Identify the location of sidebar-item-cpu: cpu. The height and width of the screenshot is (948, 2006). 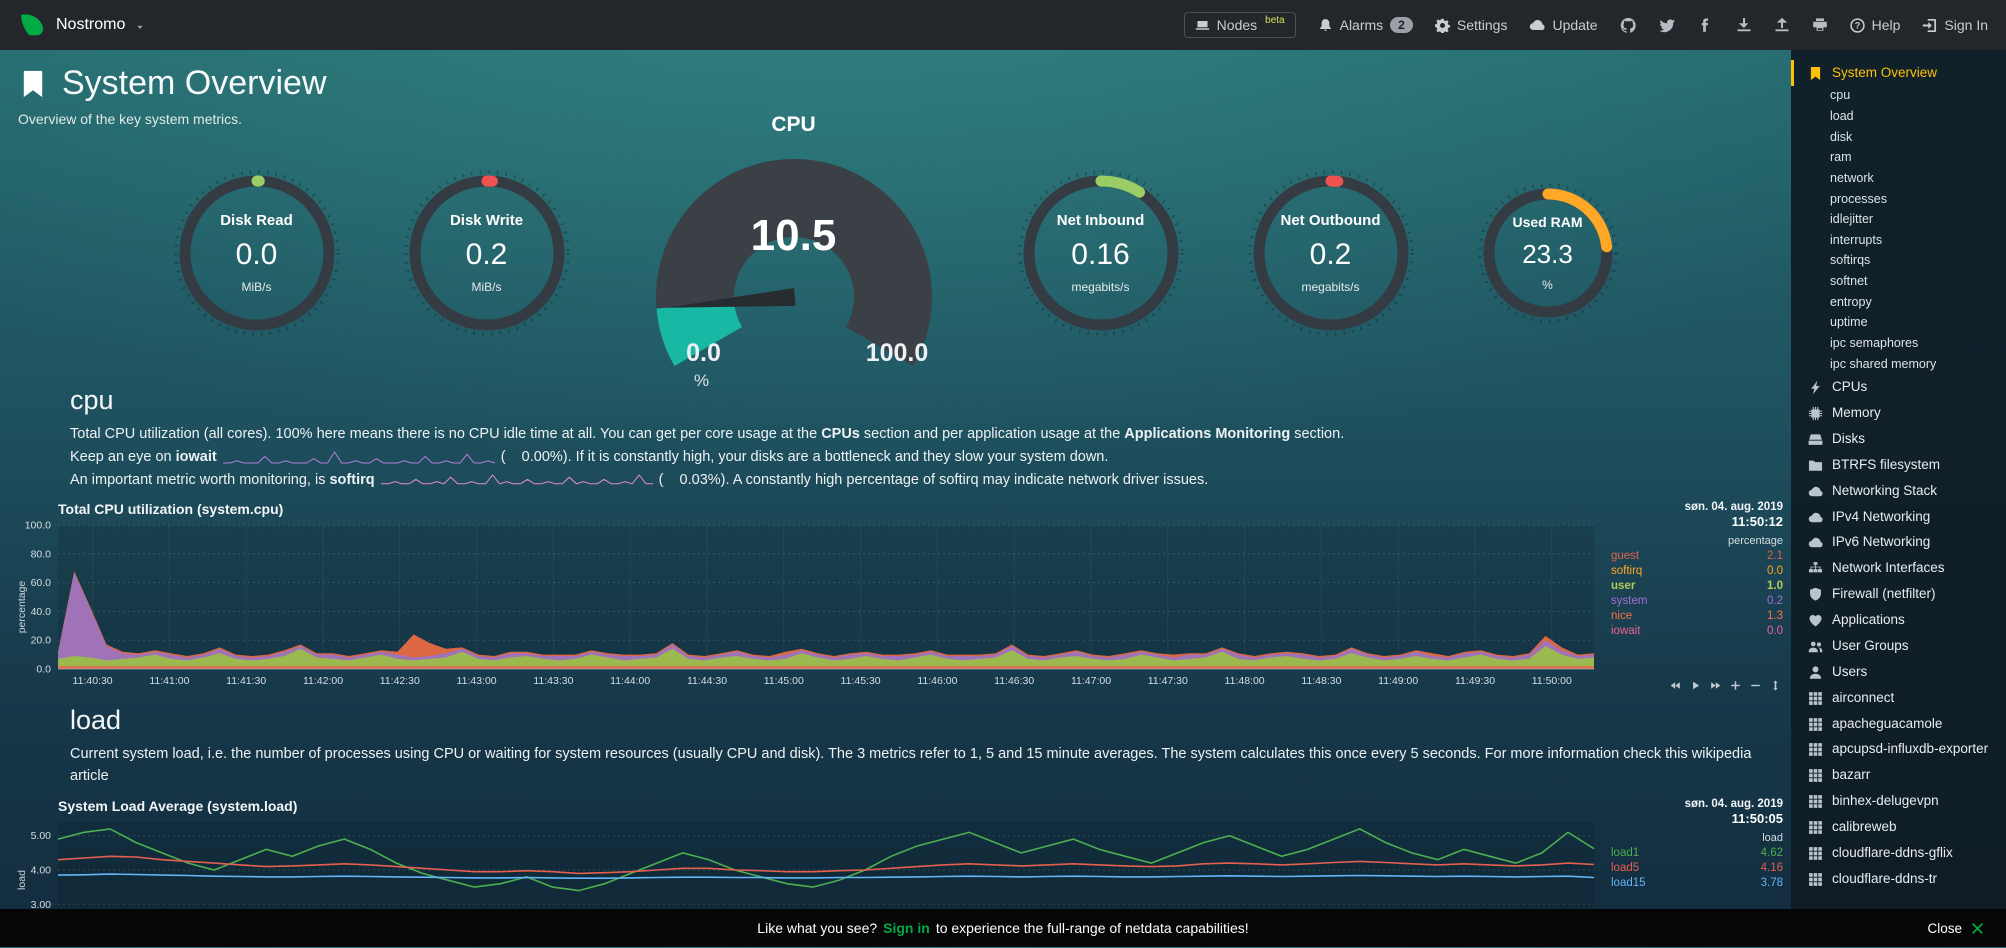
(1898, 96).